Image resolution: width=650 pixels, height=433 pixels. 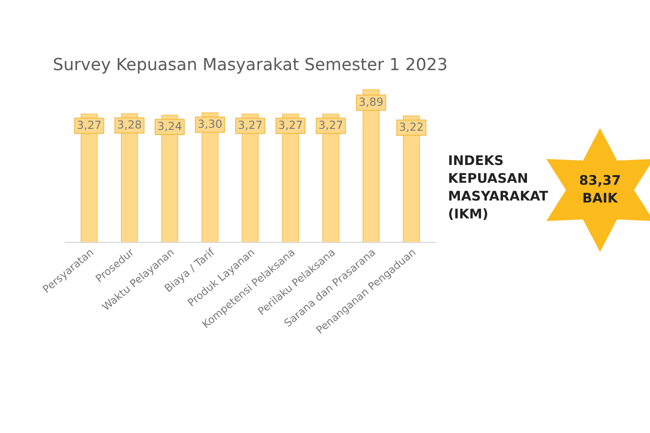 I want to click on data-label: 3,28, so click(x=130, y=125).